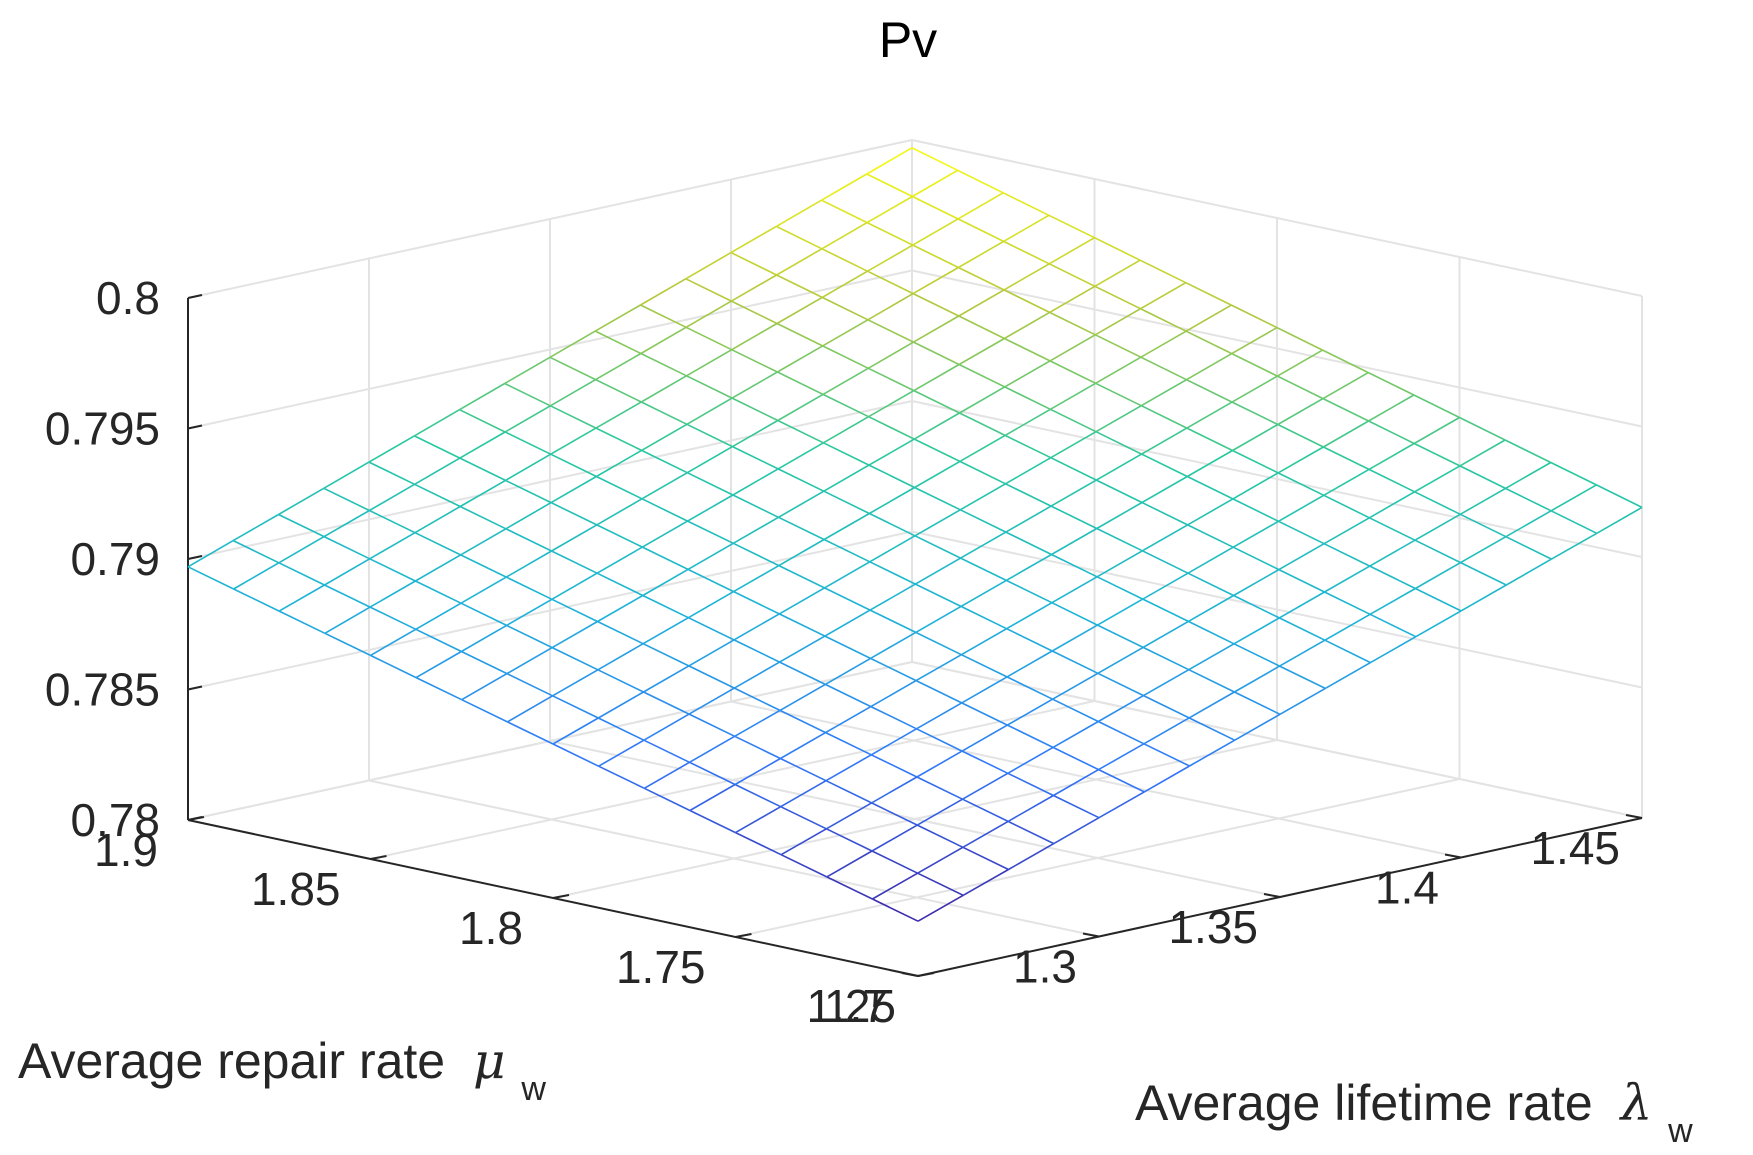  I want to click on x-tick-label: 1.45, so click(1575, 848).